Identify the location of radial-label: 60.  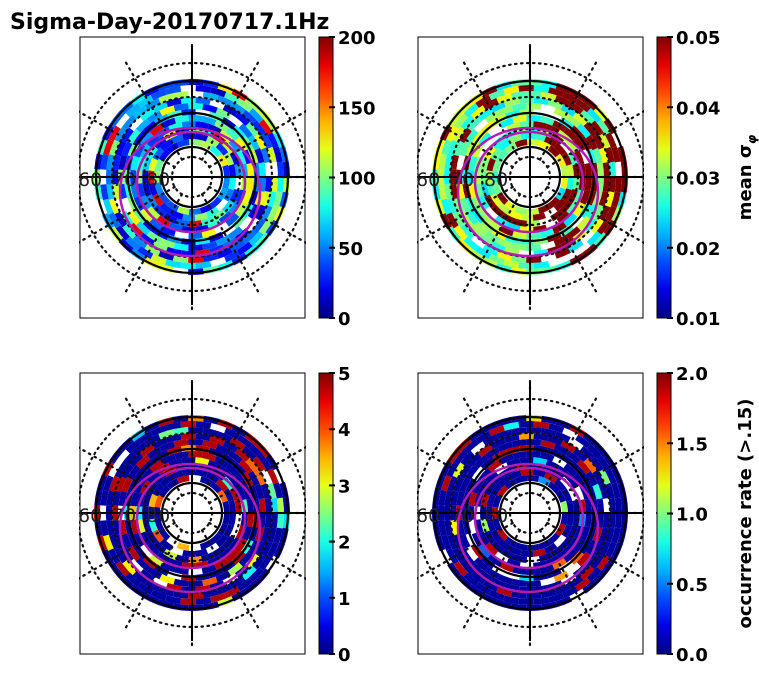
(428, 516).